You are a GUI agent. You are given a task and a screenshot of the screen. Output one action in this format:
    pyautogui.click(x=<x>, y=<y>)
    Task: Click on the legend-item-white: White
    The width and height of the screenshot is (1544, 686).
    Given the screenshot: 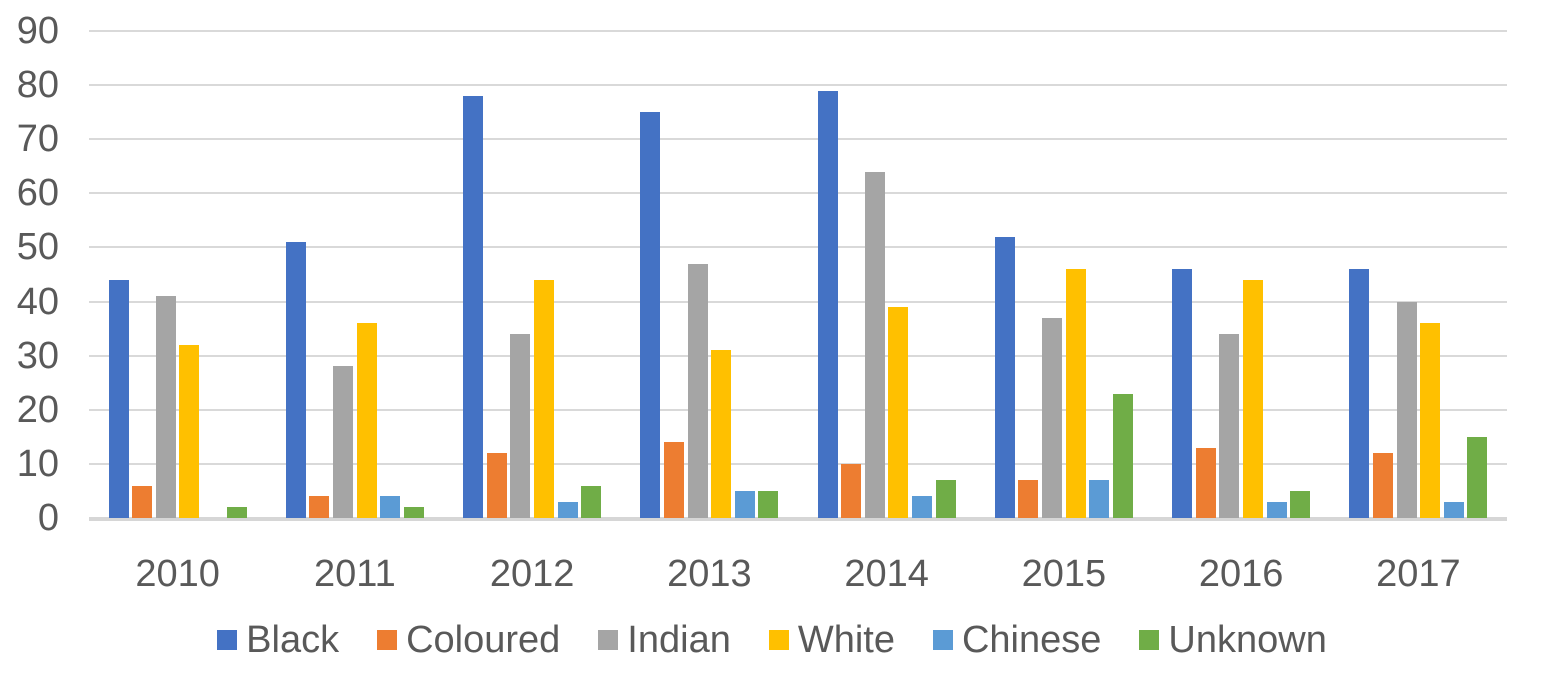 What is the action you would take?
    pyautogui.click(x=831, y=640)
    